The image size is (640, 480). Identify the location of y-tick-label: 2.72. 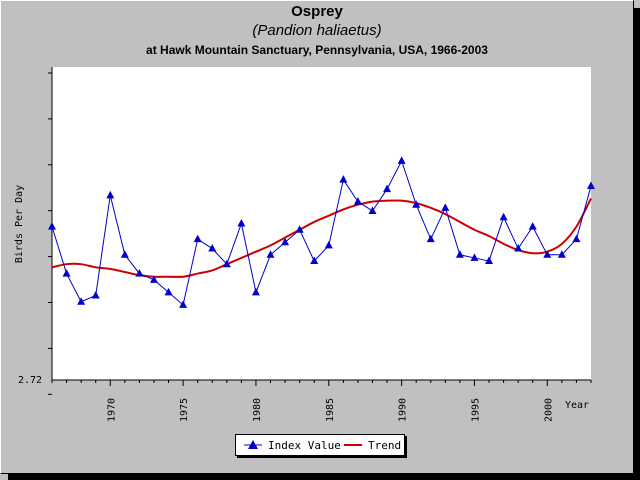
(30, 380).